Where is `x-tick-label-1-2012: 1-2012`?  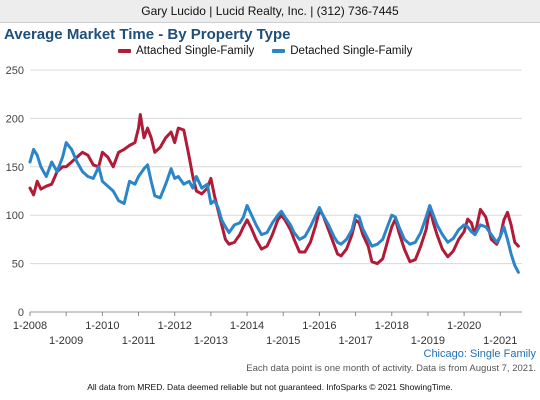 x-tick-label-1-2012: 1-2012 is located at coordinates (175, 326).